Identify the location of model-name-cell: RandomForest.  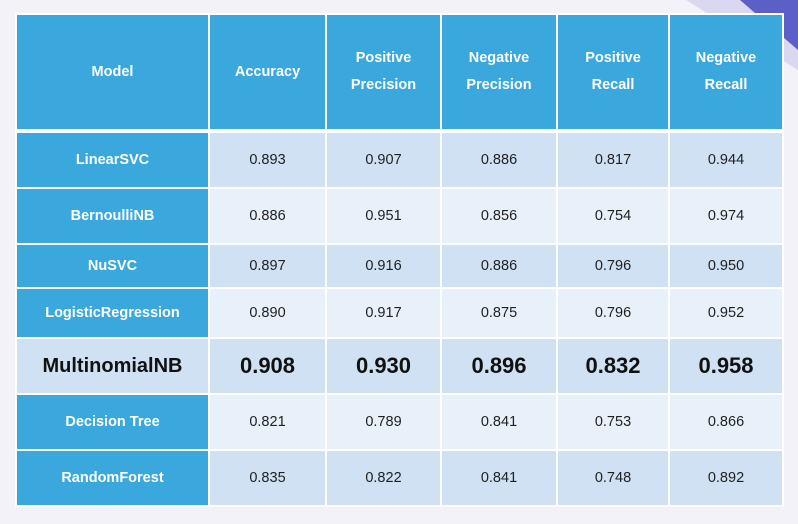
(112, 478).